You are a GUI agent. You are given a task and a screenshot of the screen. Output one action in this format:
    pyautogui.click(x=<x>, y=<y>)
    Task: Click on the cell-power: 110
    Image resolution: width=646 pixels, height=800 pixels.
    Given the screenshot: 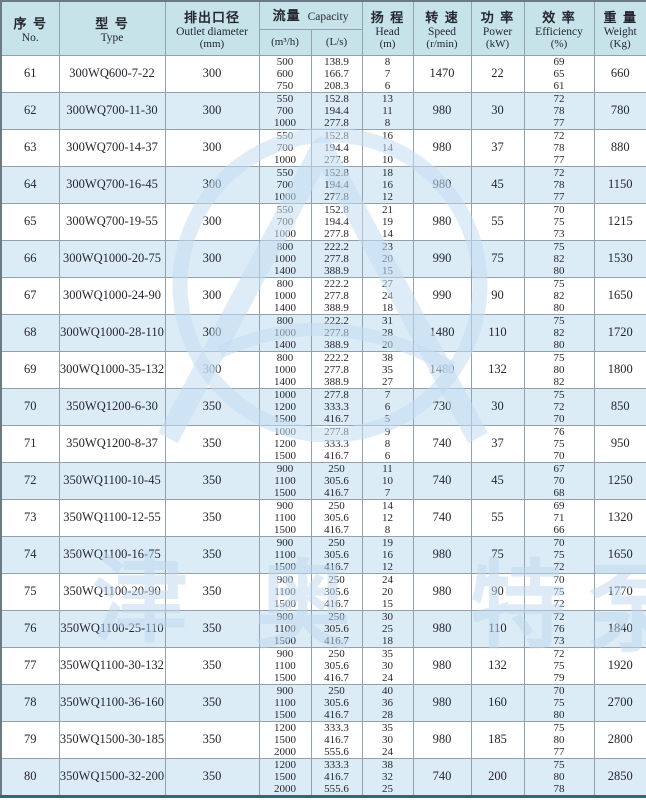 What is the action you would take?
    pyautogui.click(x=497, y=628)
    